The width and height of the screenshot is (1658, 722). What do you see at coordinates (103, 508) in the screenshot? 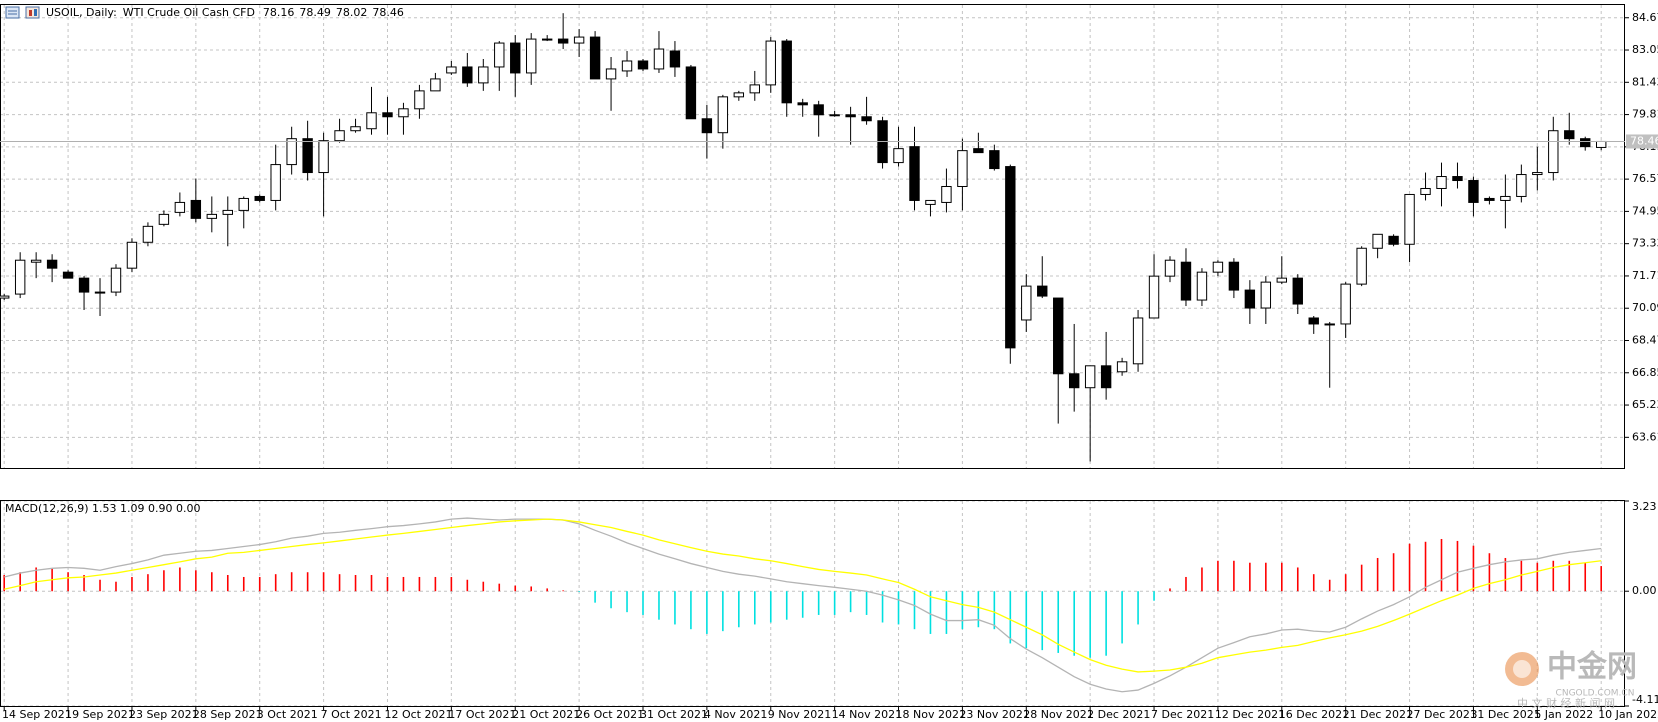
I see `indicator-title: MACD(12,26,9) 1.53 1.09 0.90 0.00` at bounding box center [103, 508].